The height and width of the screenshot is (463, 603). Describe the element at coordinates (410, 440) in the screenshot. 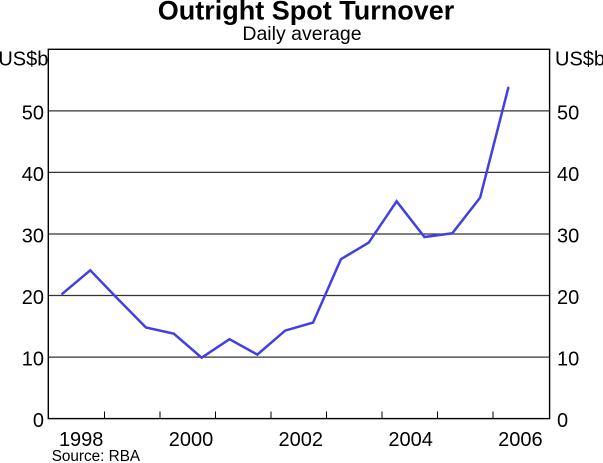

I see `svg-text: 2004` at that location.